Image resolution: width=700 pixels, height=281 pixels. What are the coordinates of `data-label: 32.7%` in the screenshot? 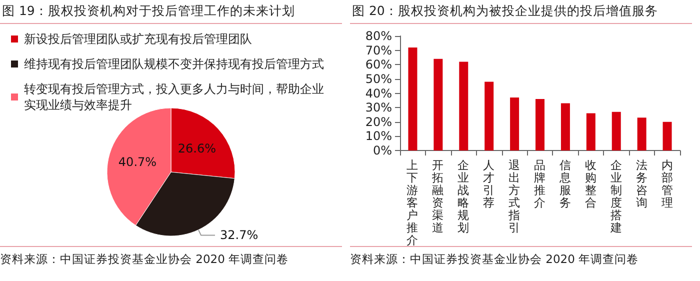 It's located at (239, 235).